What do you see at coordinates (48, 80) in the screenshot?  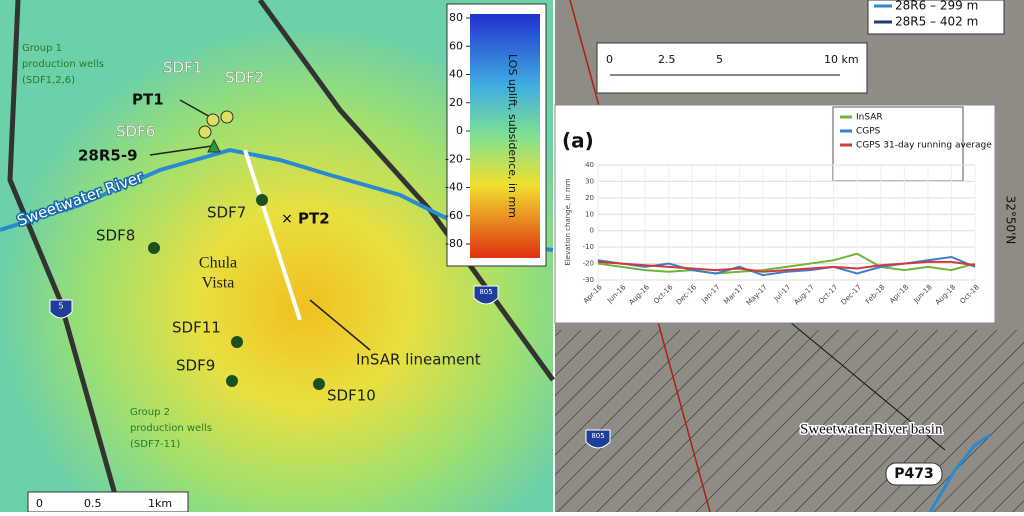 I see `group1-label: (SDF1,2,6)` at bounding box center [48, 80].